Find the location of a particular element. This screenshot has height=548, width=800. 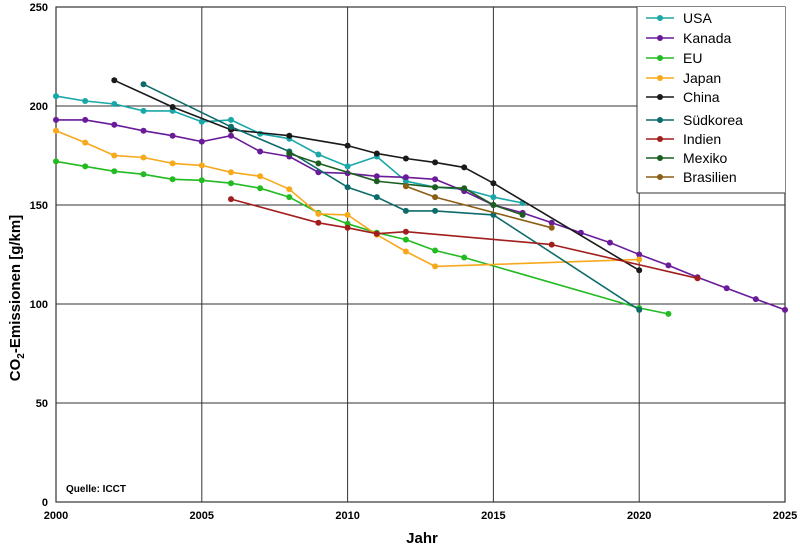

x-tick-label: 2025 is located at coordinates (785, 516).